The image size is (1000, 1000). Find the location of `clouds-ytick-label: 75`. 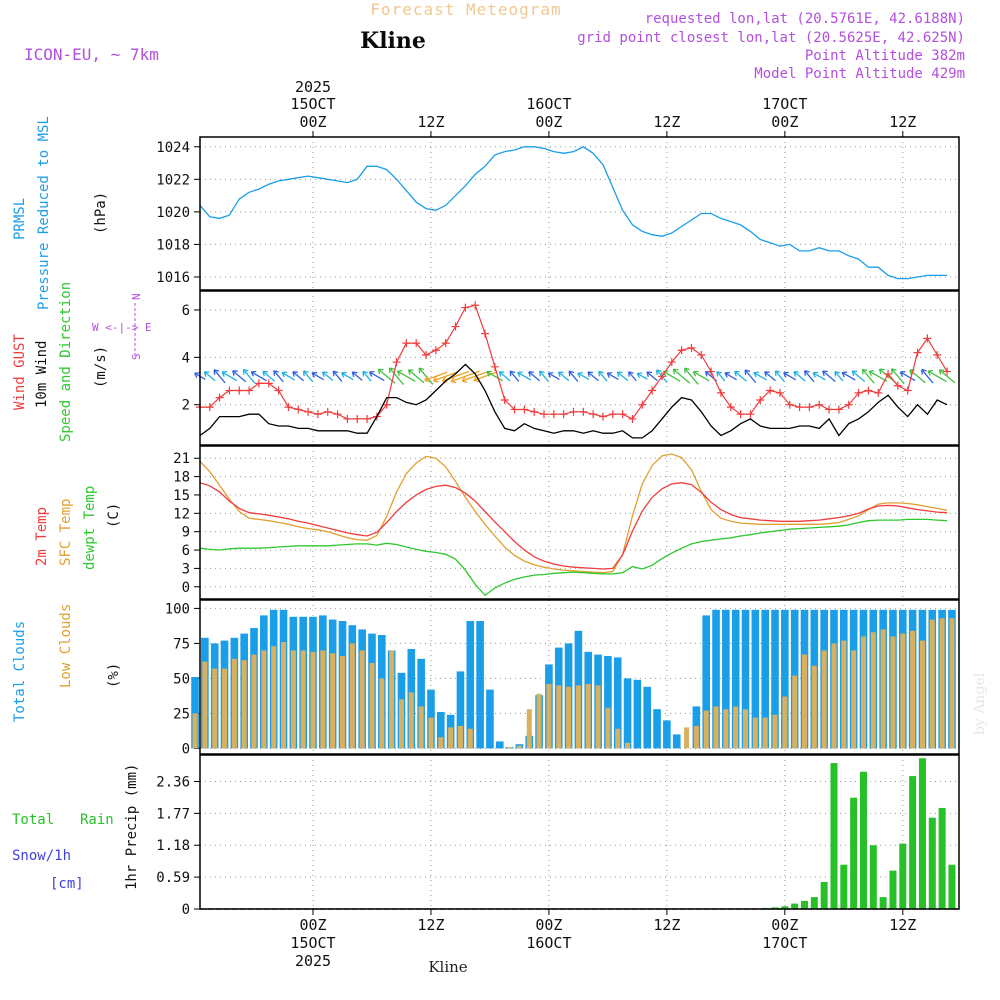

clouds-ytick-label: 75 is located at coordinates (181, 644).